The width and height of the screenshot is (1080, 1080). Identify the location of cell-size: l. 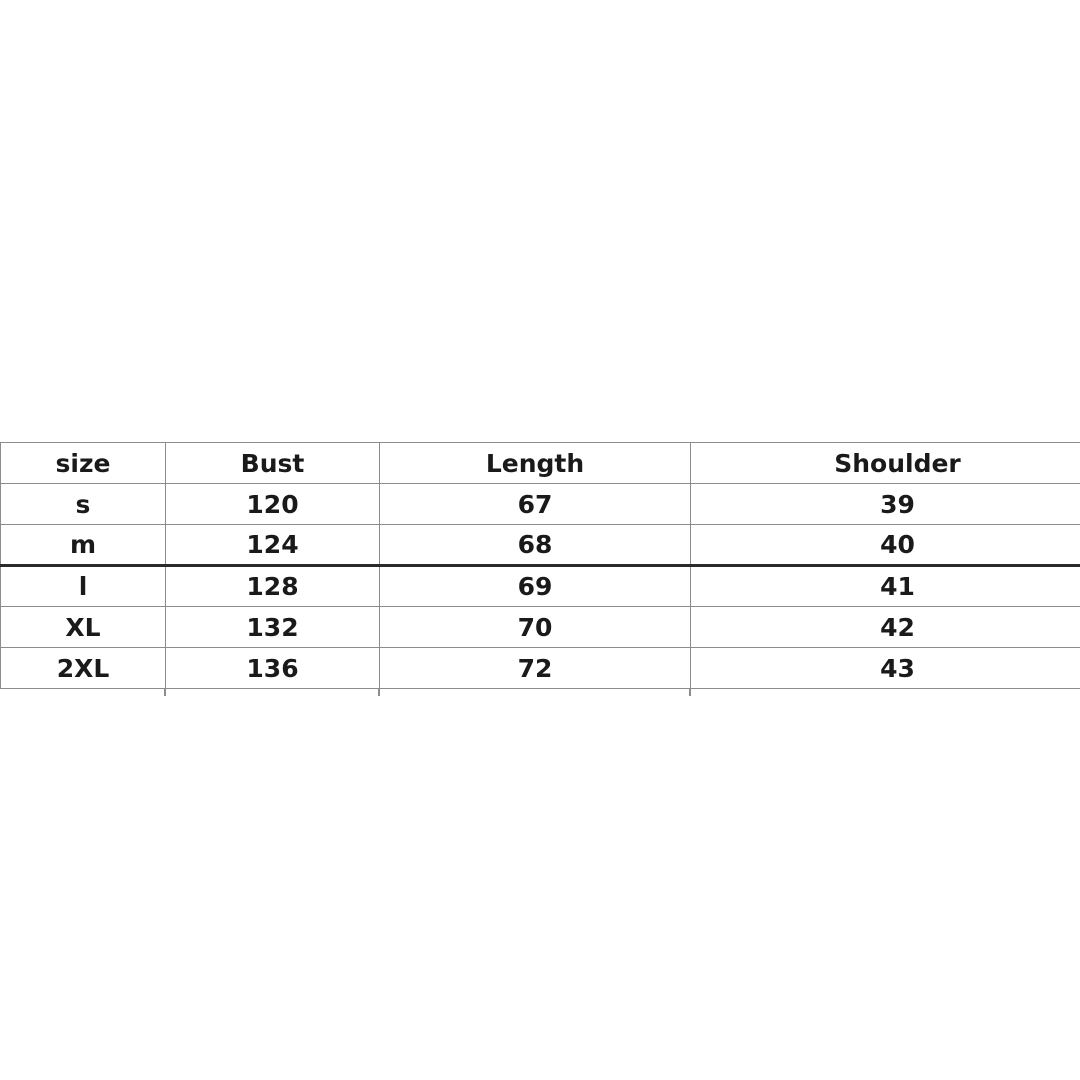
(83, 586).